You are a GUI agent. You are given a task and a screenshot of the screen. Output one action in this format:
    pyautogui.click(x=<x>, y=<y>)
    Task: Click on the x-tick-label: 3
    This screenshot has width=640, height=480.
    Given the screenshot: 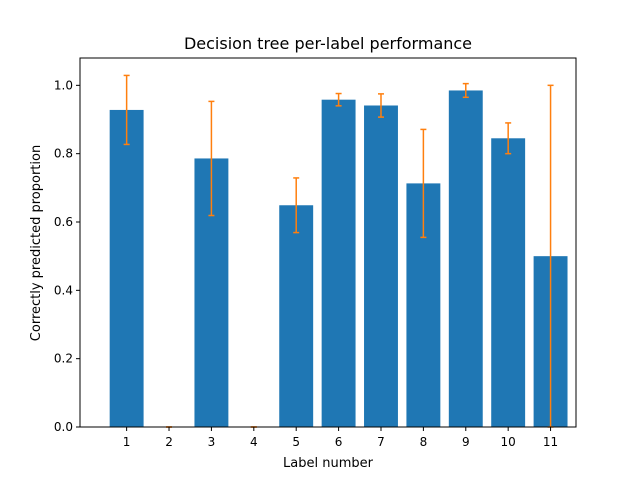 What is the action you would take?
    pyautogui.click(x=212, y=442)
    